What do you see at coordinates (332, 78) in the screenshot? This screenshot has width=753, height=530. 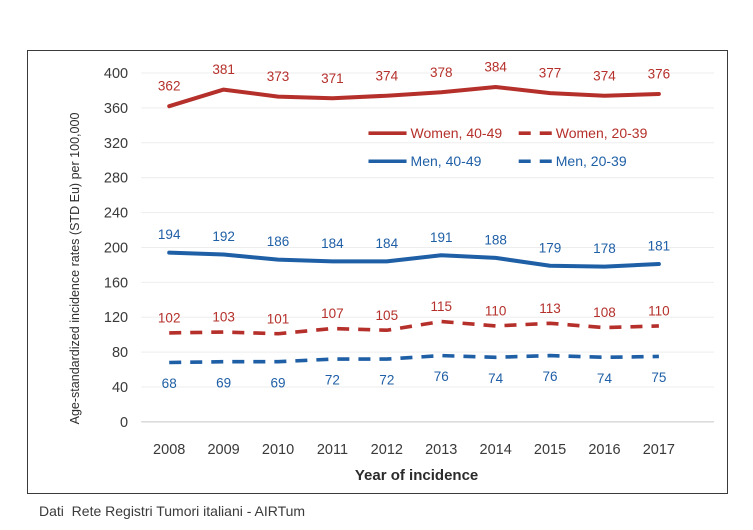 I see `value-label: 371` at bounding box center [332, 78].